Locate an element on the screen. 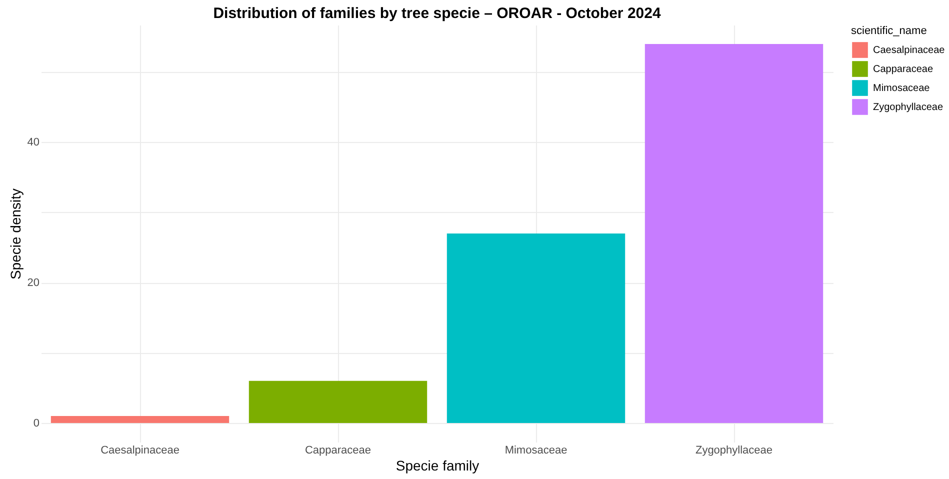 This screenshot has width=949, height=479. y-tick-label: 40 is located at coordinates (33, 142).